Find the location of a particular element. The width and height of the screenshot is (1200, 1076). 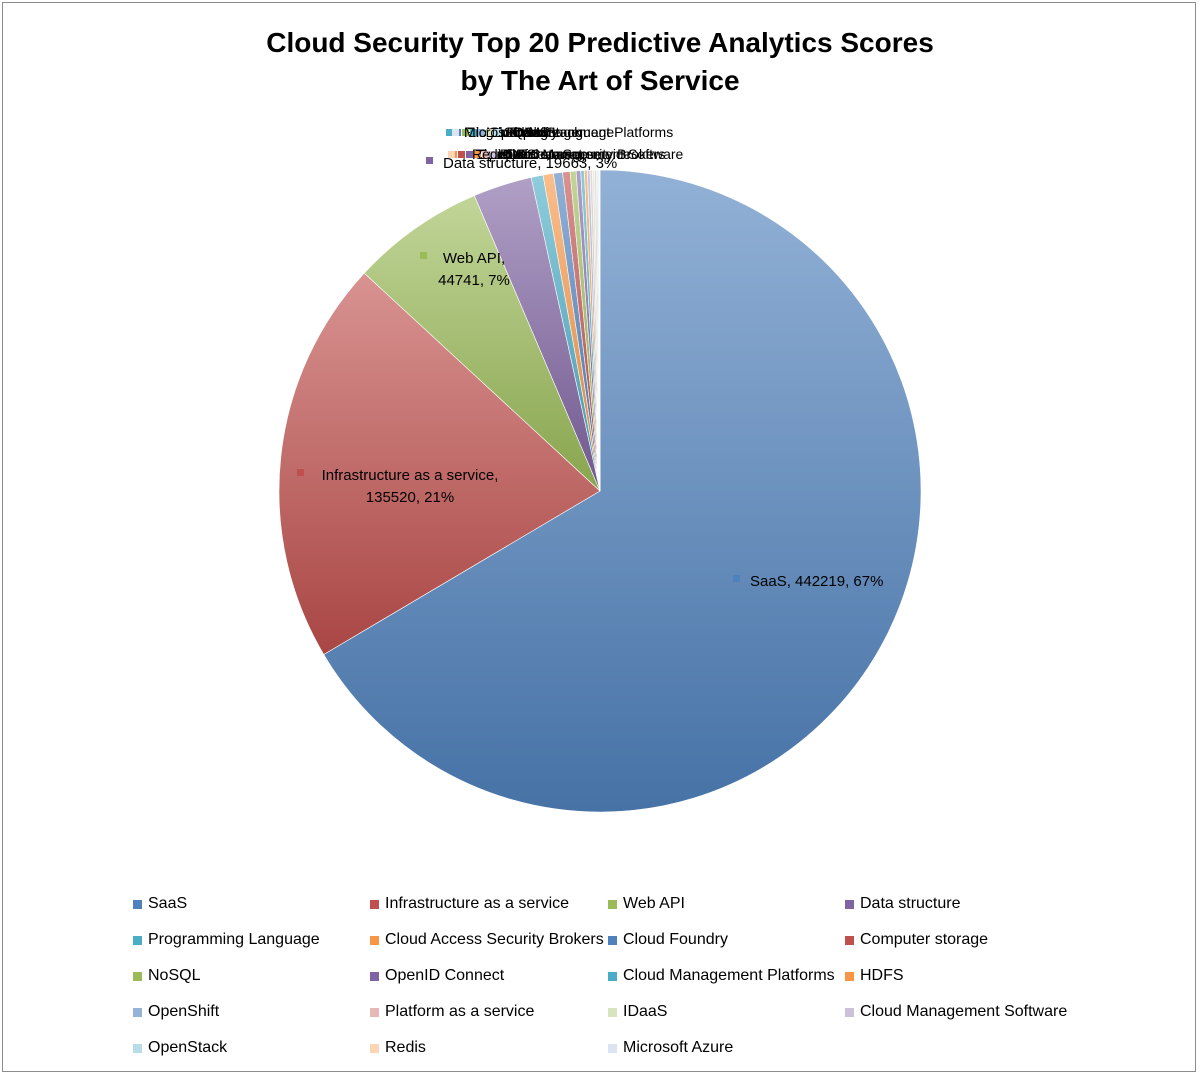

legend-item-hdfs: HDFS is located at coordinates (874, 976).